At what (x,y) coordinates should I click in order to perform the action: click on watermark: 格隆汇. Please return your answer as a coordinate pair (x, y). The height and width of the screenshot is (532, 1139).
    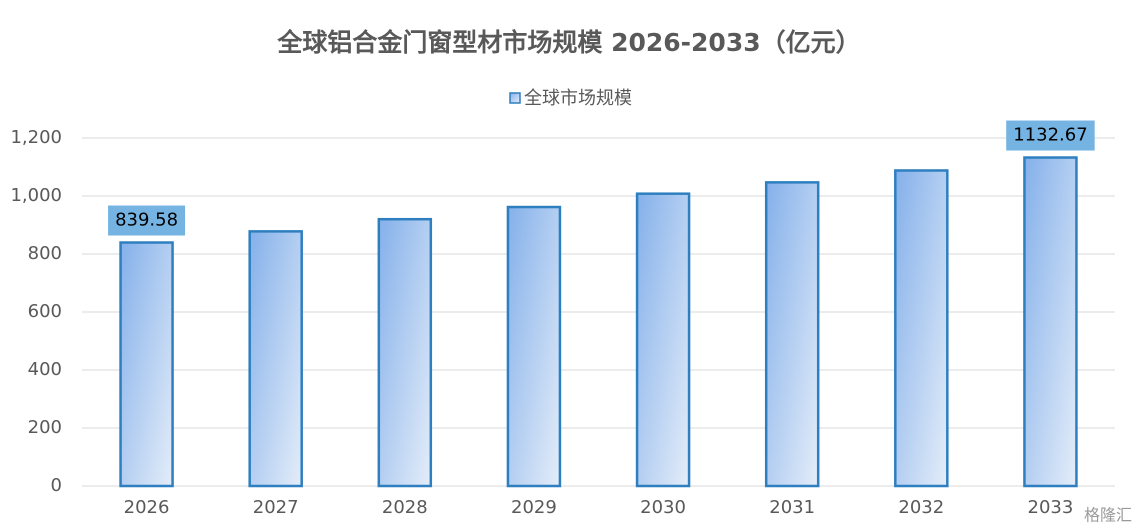
    Looking at the image, I should click on (1108, 515).